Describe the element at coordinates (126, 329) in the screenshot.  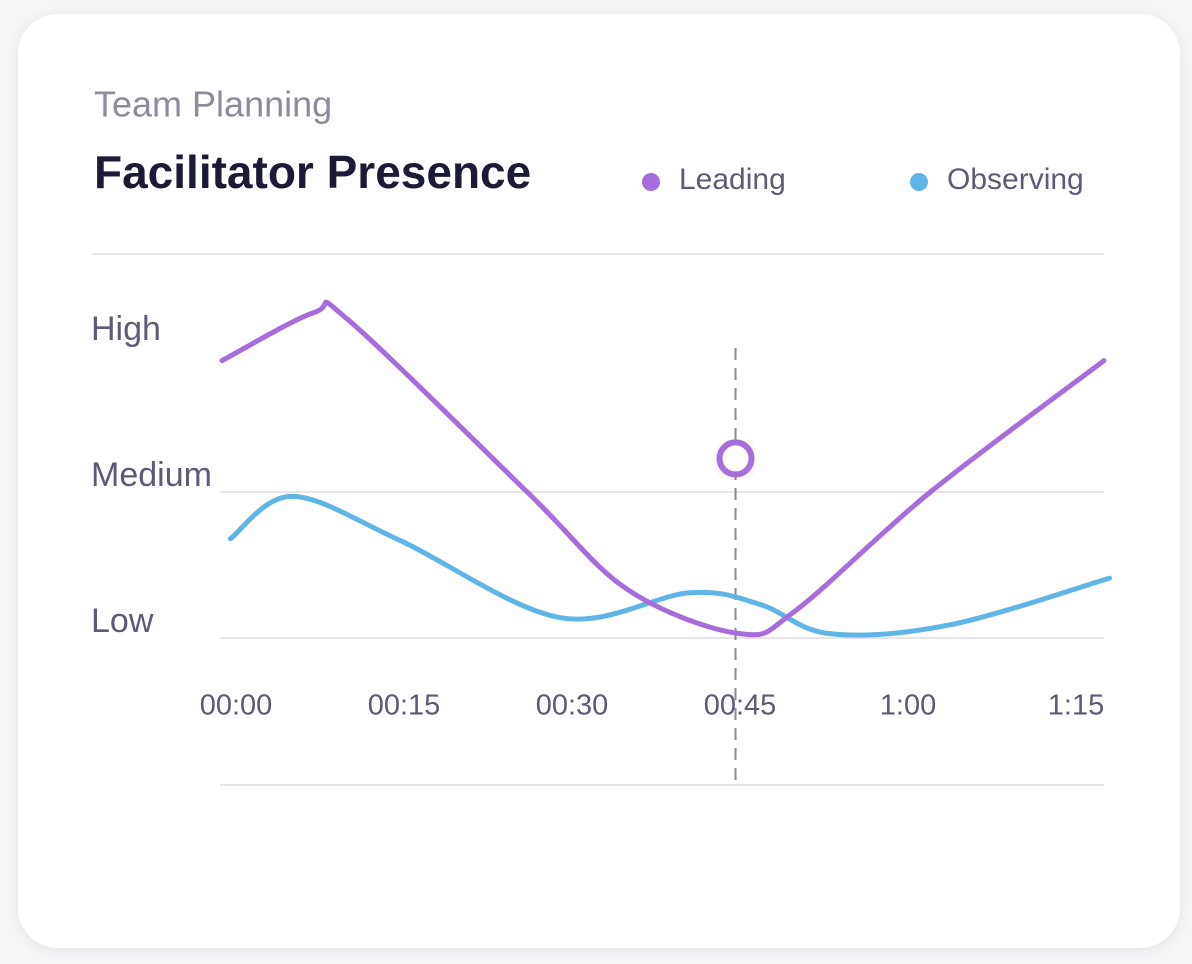
I see `y-tick-label: High` at that location.